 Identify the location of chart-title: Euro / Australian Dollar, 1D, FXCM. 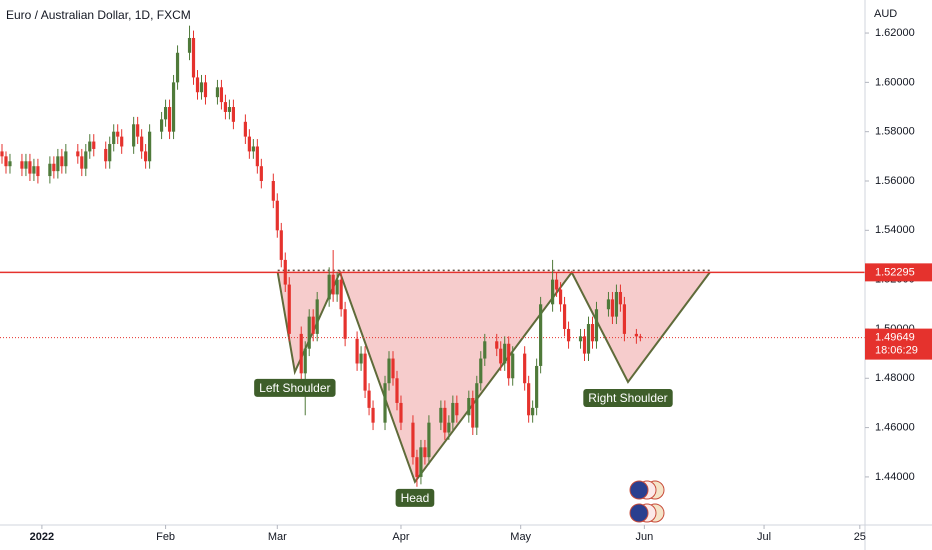
(98, 15).